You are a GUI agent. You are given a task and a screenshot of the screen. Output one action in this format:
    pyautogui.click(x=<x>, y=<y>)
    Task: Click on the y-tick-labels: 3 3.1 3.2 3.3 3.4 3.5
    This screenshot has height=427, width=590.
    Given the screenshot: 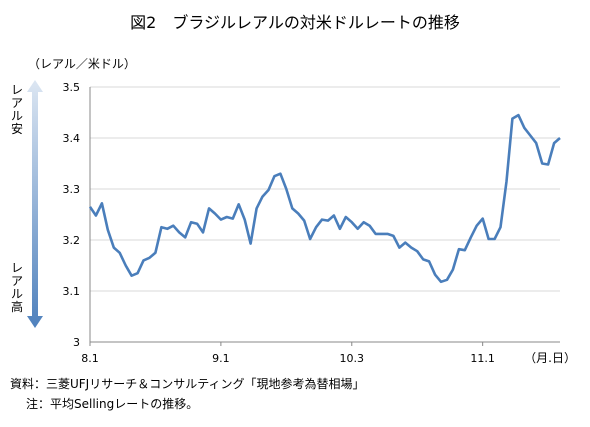 What is the action you would take?
    pyautogui.click(x=72, y=215)
    